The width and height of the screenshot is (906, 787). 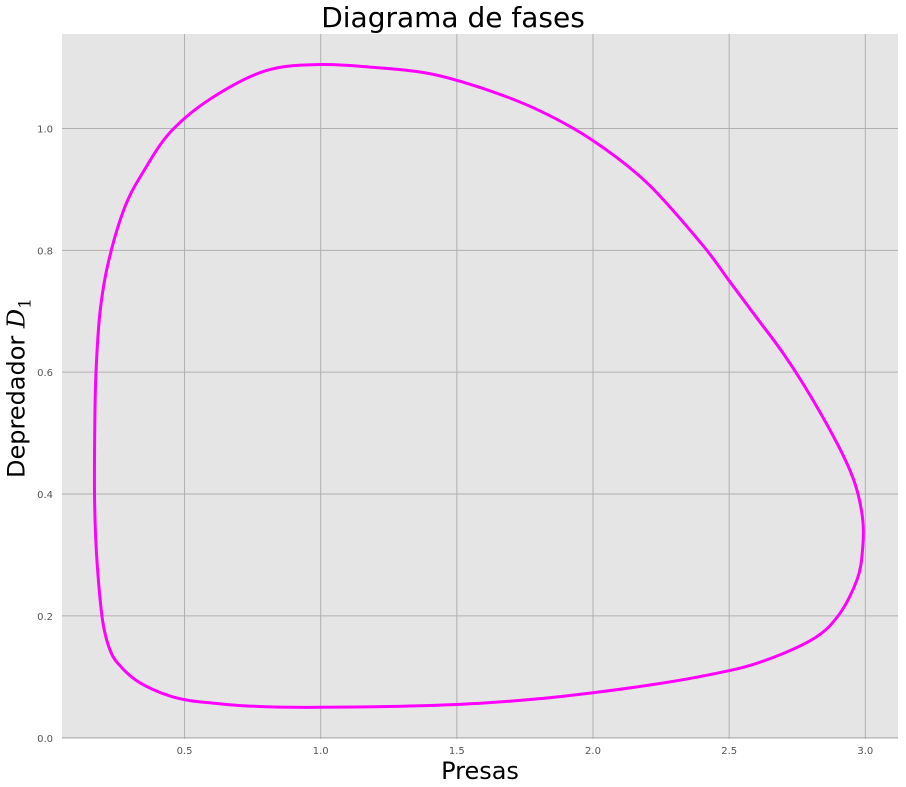 What do you see at coordinates (16, 407) in the screenshot?
I see `y-axis-label-text: Depredador` at bounding box center [16, 407].